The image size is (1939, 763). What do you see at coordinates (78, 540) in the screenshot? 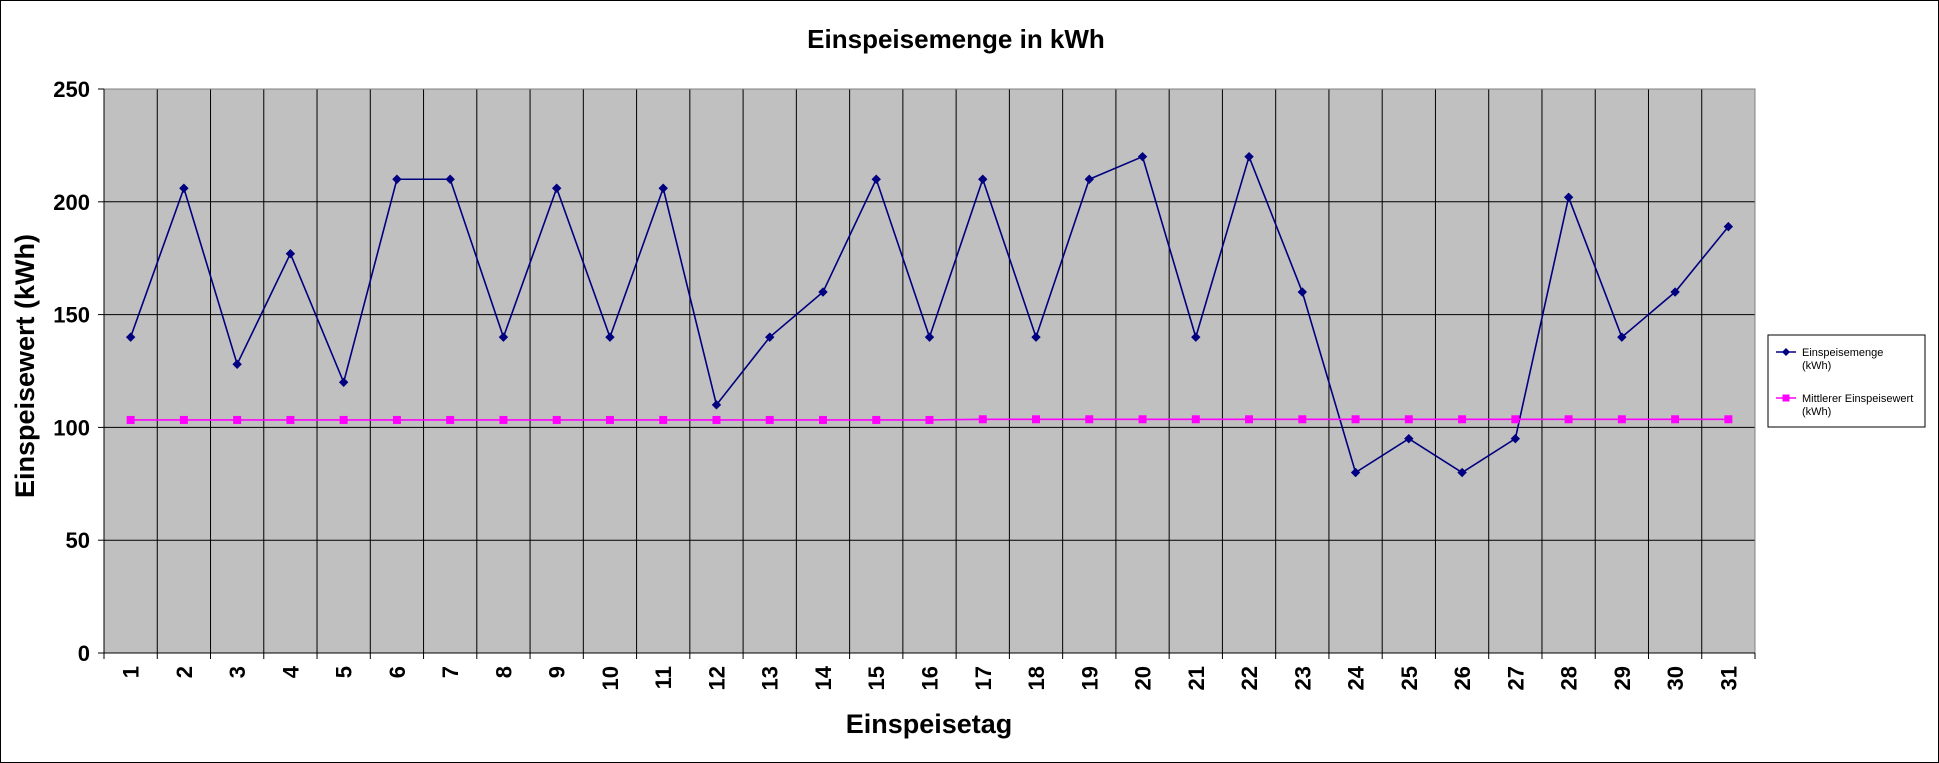
I see `y-tick-label: 50` at bounding box center [78, 540].